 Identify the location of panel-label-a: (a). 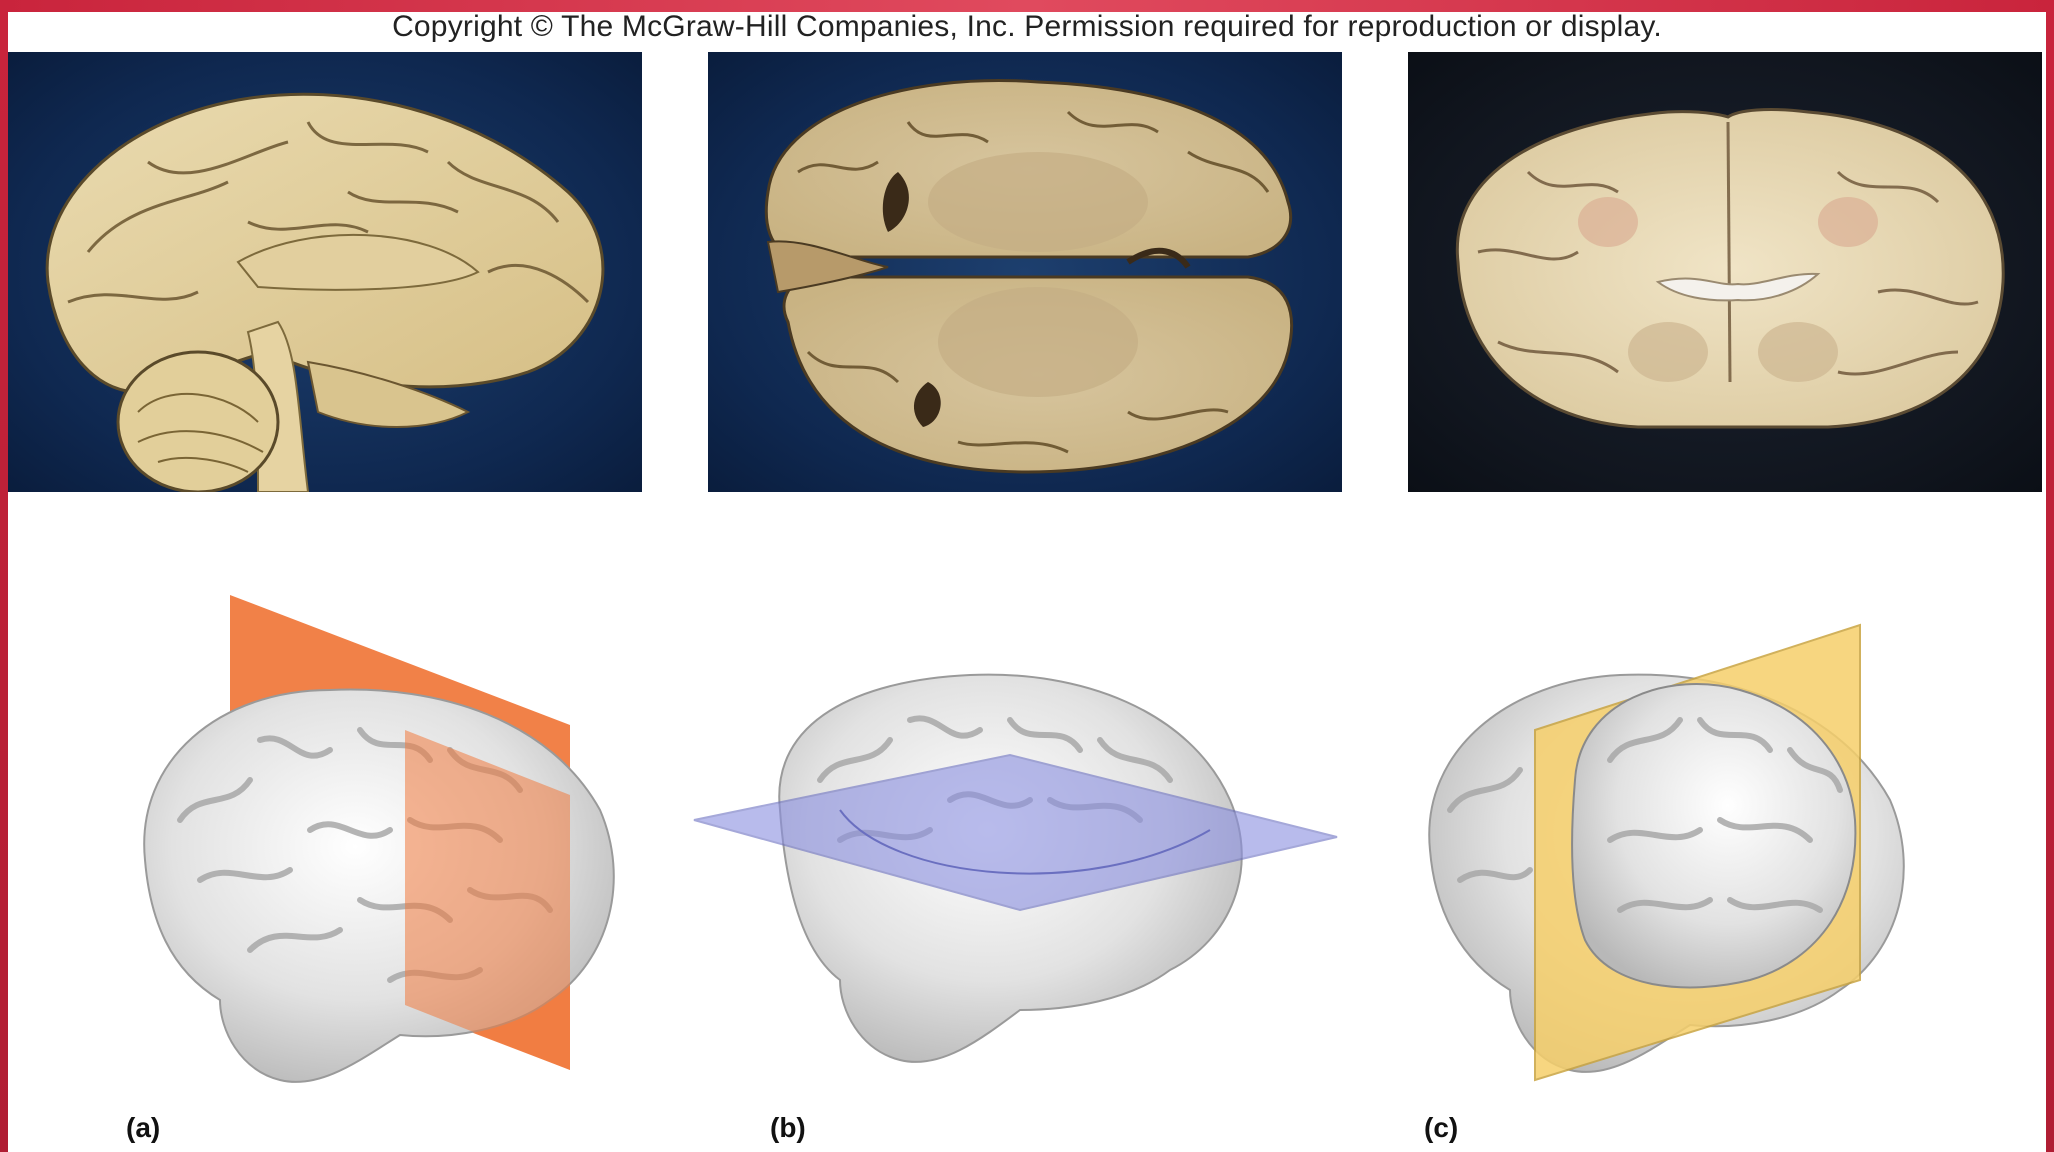
(143, 1127).